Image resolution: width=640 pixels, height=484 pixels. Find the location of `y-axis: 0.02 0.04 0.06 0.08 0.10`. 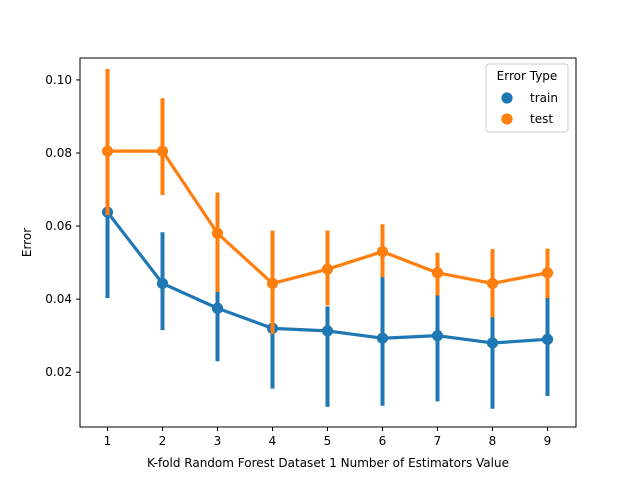

y-axis: 0.02 0.04 0.06 0.08 0.10 is located at coordinates (62, 226).